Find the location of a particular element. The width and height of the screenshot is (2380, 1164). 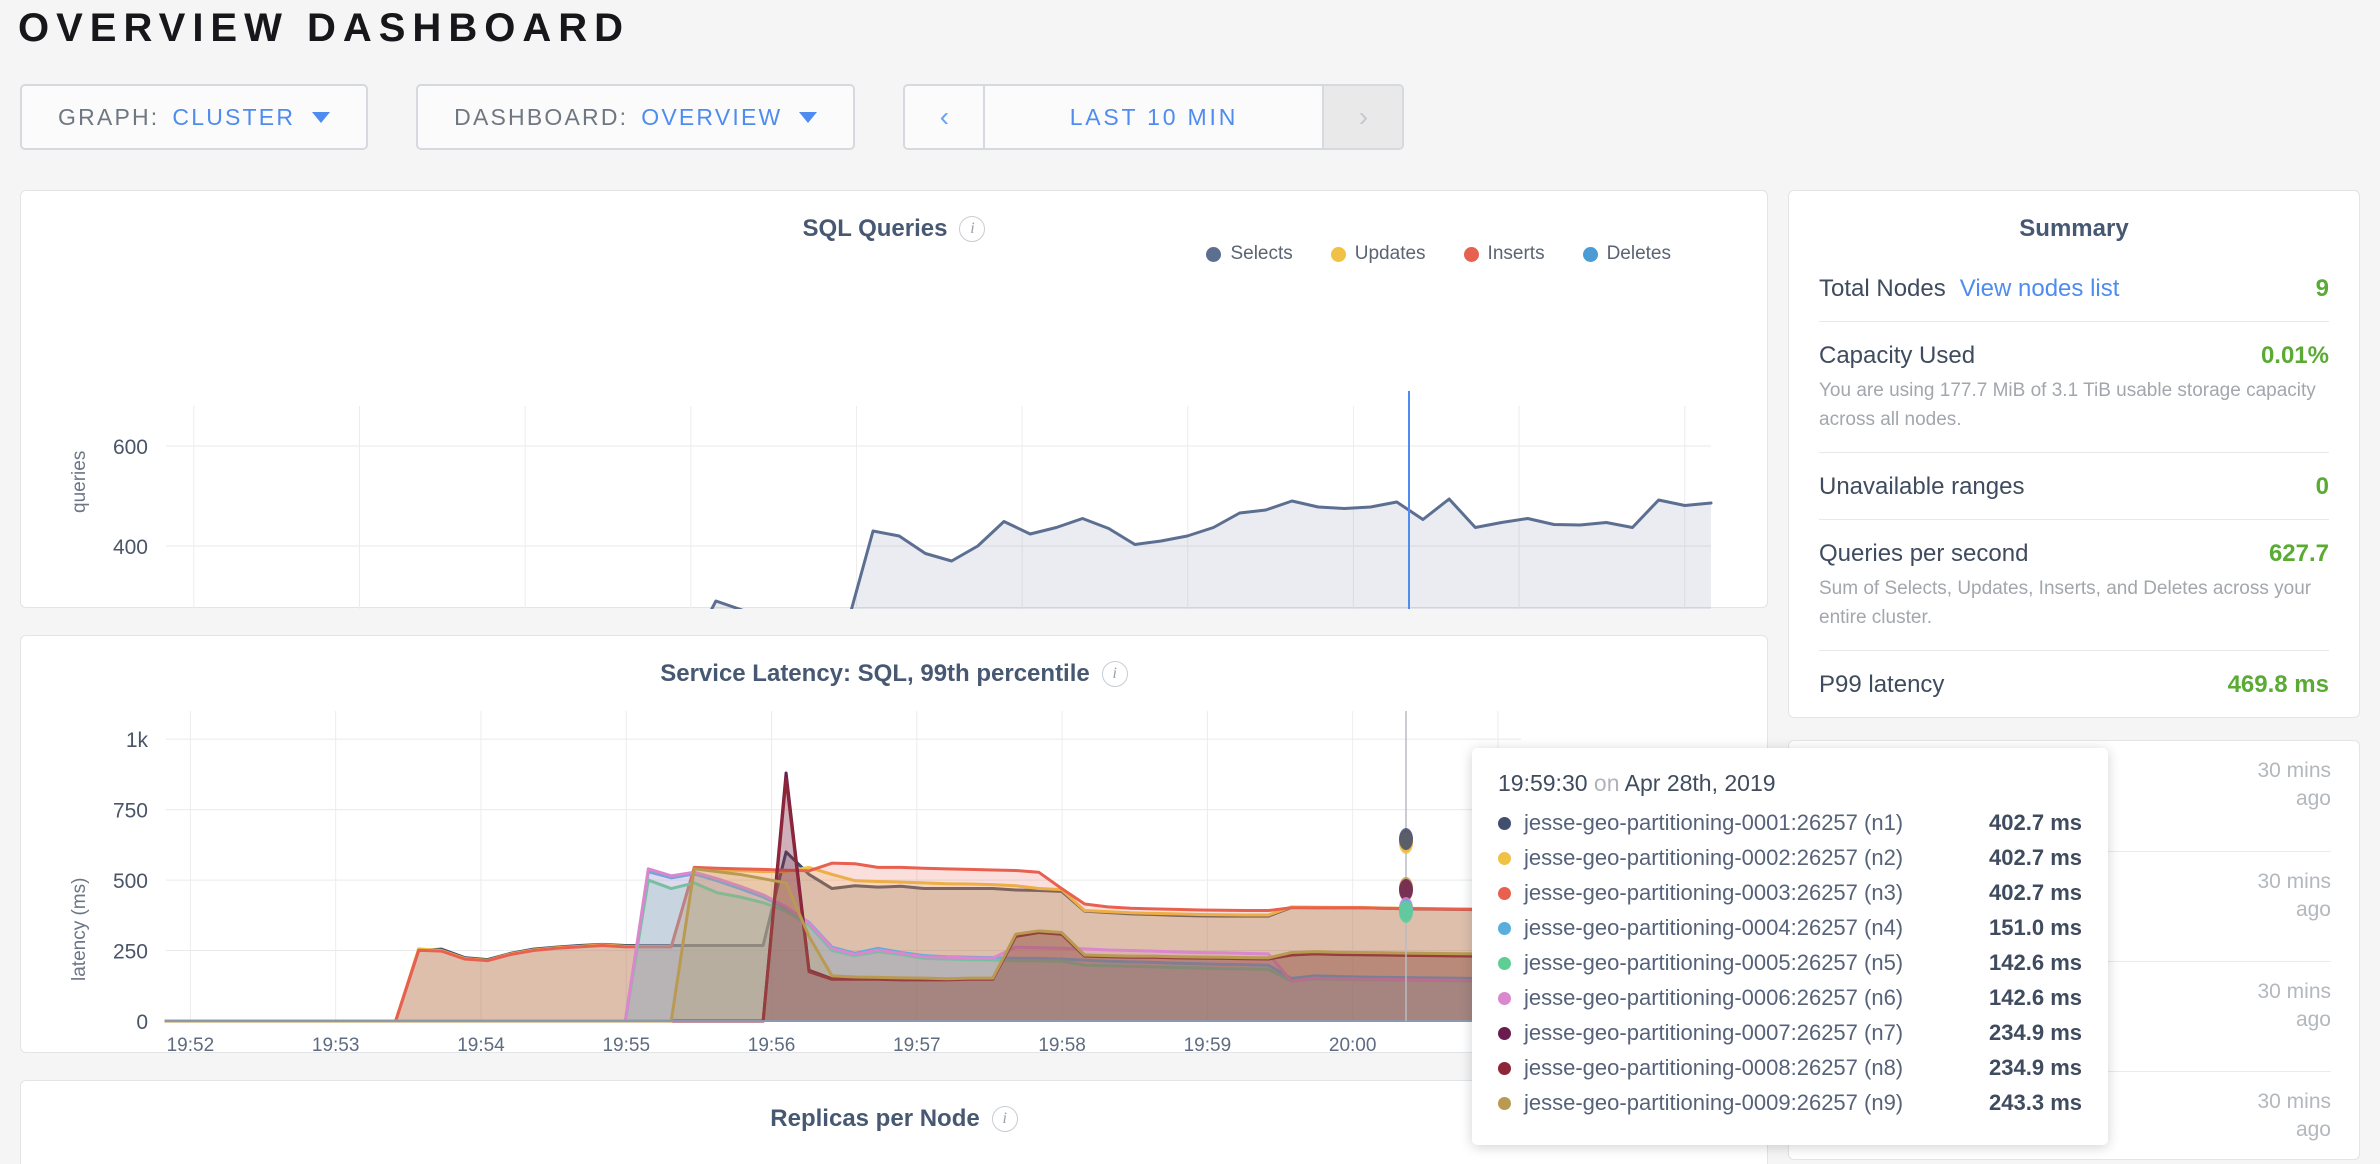

x-axis-tick: 19:54 is located at coordinates (481, 1044).